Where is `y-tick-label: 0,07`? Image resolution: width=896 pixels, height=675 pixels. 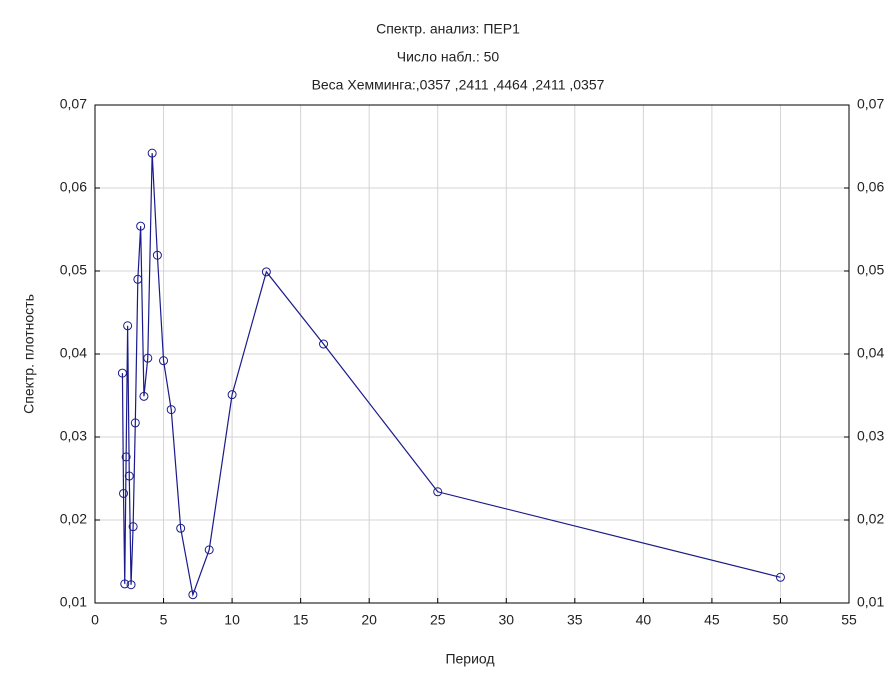 y-tick-label: 0,07 is located at coordinates (73, 104).